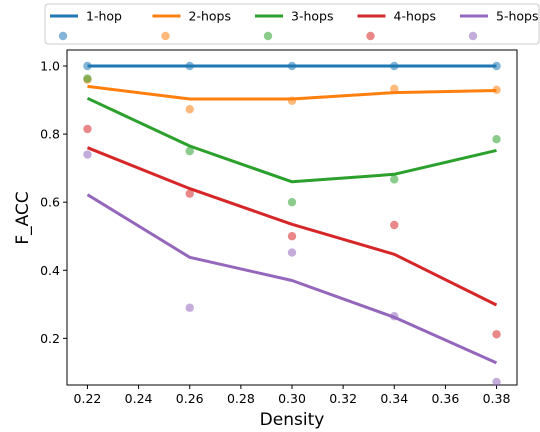 This screenshot has height=432, width=540. Describe the element at coordinates (394, 398) in the screenshot. I see `x-tick-label: 0.34` at that location.